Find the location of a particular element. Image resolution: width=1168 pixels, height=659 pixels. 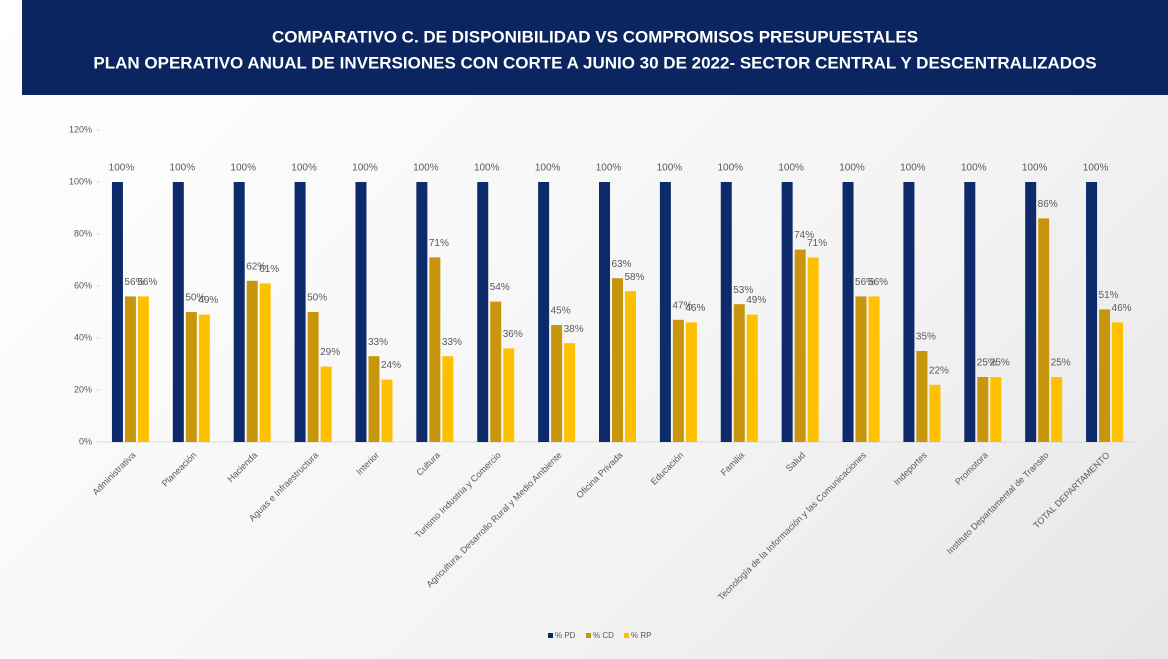

x-tick-label: Administrativa is located at coordinates (113, 473).